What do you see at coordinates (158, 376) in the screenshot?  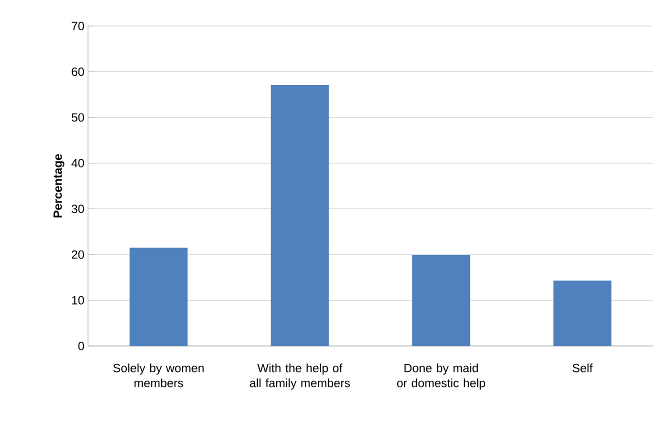 I see `x-tick-label: Solely by women members` at bounding box center [158, 376].